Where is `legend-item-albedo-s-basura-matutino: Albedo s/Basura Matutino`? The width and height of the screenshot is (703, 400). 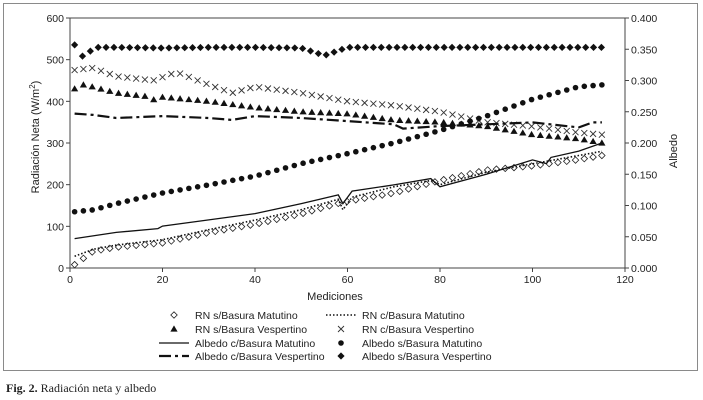 legend-item-albedo-s-basura-matutino: Albedo s/Basura Matutino is located at coordinates (410, 344).